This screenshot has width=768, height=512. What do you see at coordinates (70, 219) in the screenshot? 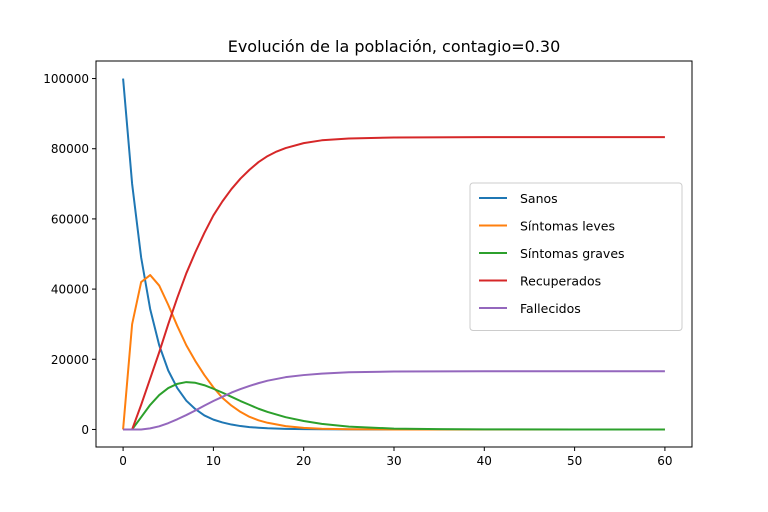
I see `y-tick-label: 60000` at bounding box center [70, 219].